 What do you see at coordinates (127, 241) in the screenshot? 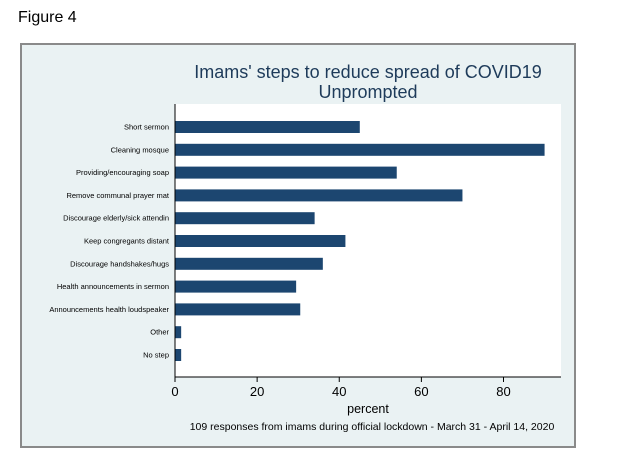
I see `category-label-5: Keep congregants distant` at bounding box center [127, 241].